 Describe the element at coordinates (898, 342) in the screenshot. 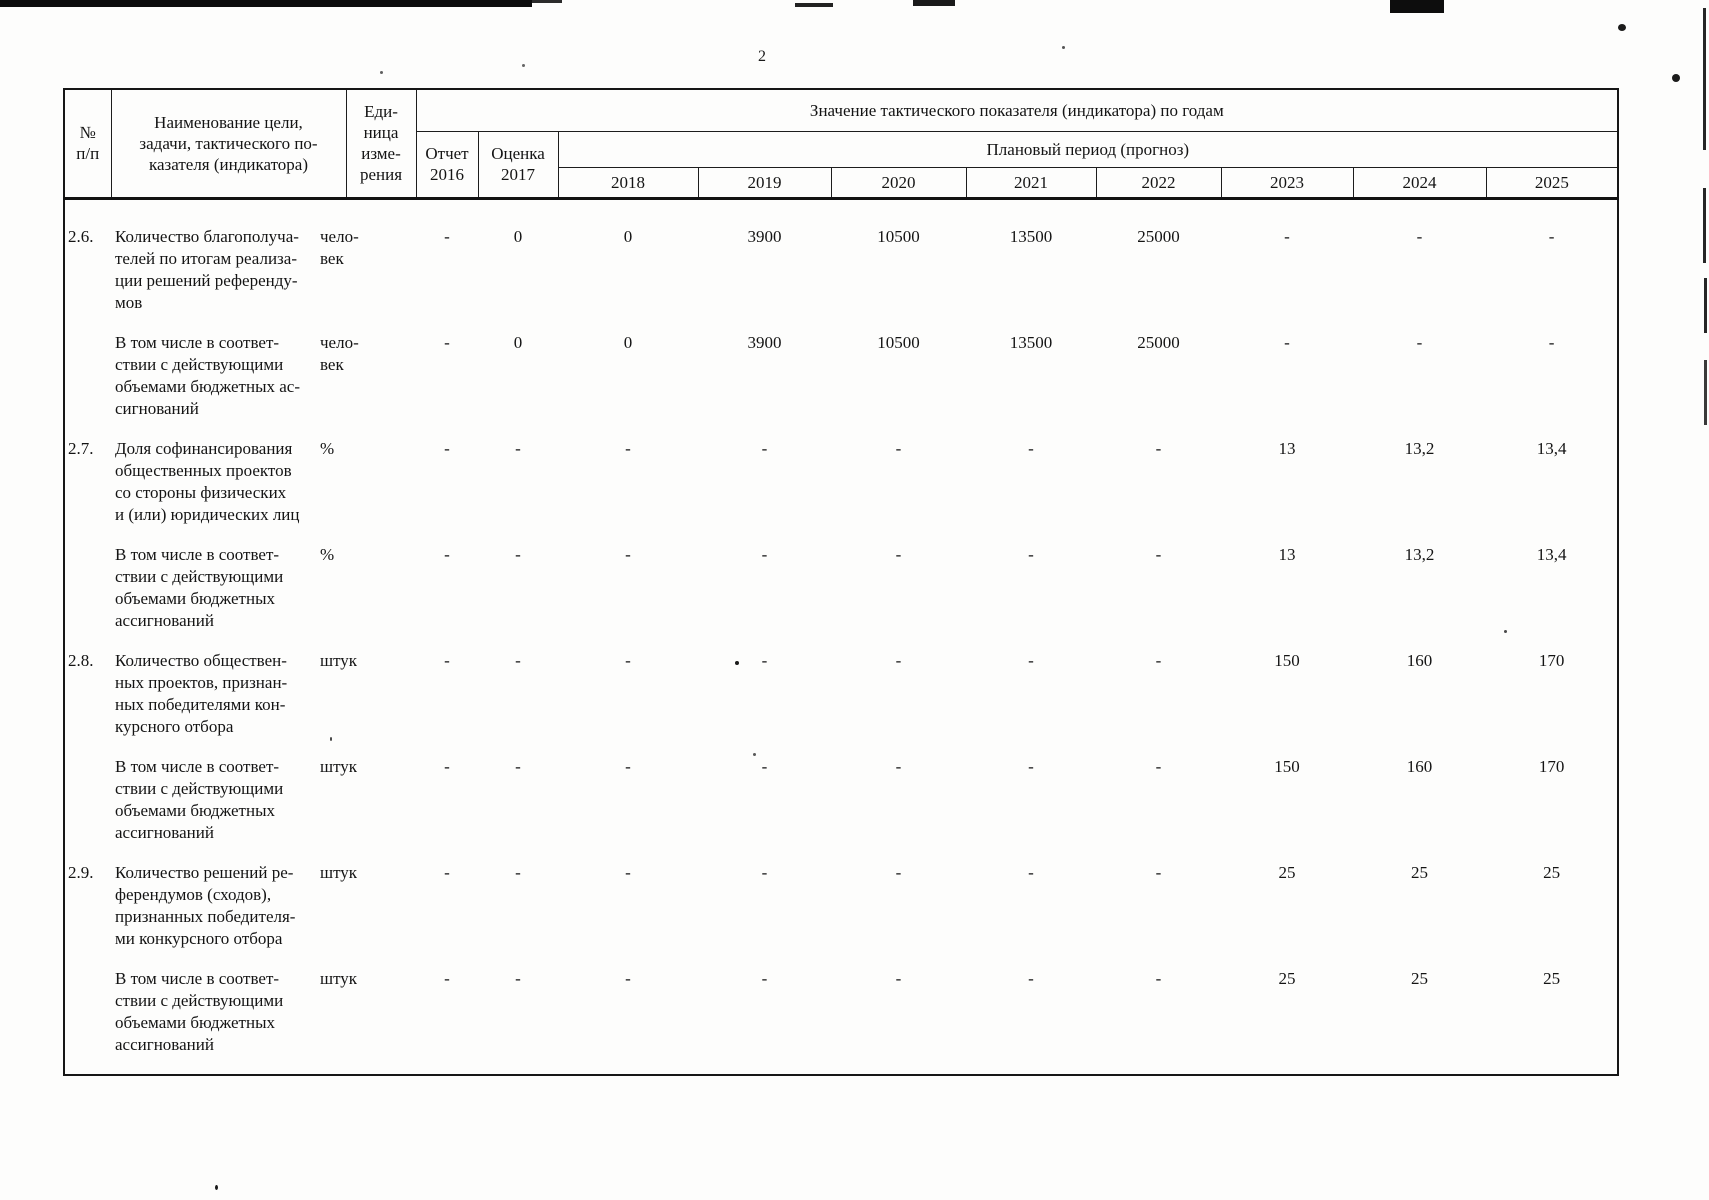

I see `value-cell: 10500` at that location.